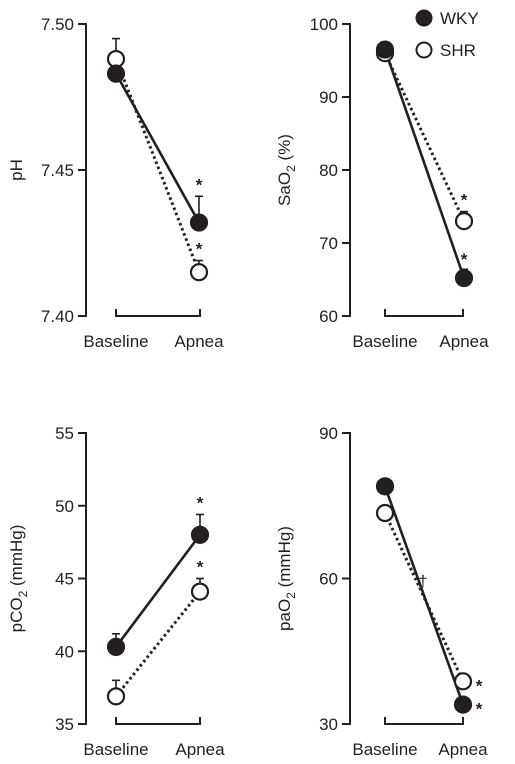 The width and height of the screenshot is (515, 764). What do you see at coordinates (424, 50) in the screenshot?
I see `legend-marker-shr` at bounding box center [424, 50].